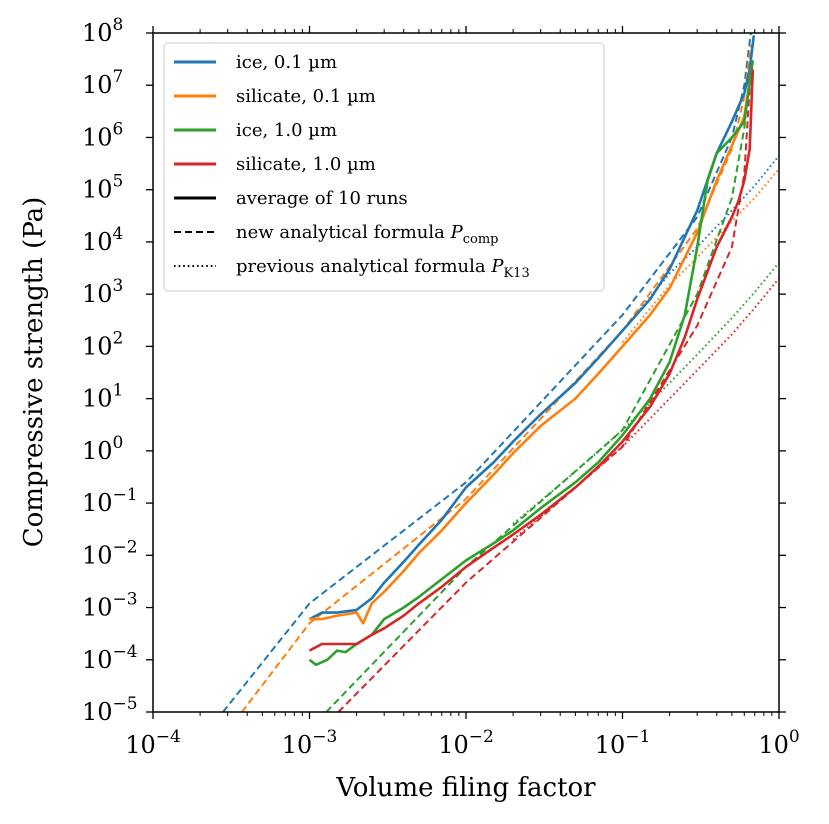 The height and width of the screenshot is (824, 829). I want to click on legend-label-3: silicate, 1.0 µm, so click(306, 164).